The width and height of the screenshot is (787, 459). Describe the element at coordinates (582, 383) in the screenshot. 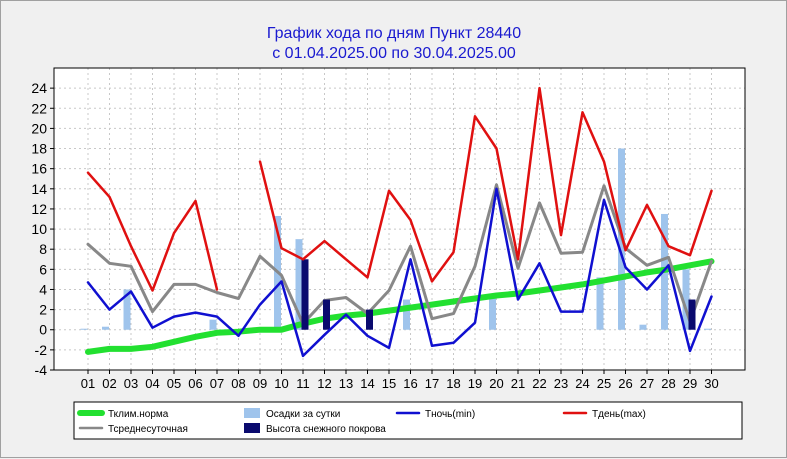

I see `x-tick-label: 24` at that location.